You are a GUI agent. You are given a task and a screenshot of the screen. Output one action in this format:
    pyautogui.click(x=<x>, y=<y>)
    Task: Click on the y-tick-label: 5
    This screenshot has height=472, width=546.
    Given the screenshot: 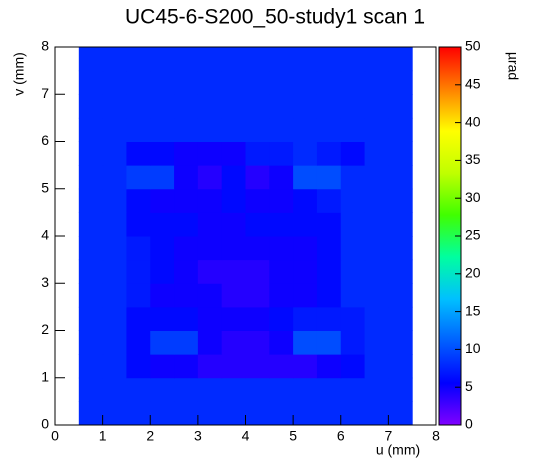 What is the action you would take?
    pyautogui.click(x=45, y=187)
    